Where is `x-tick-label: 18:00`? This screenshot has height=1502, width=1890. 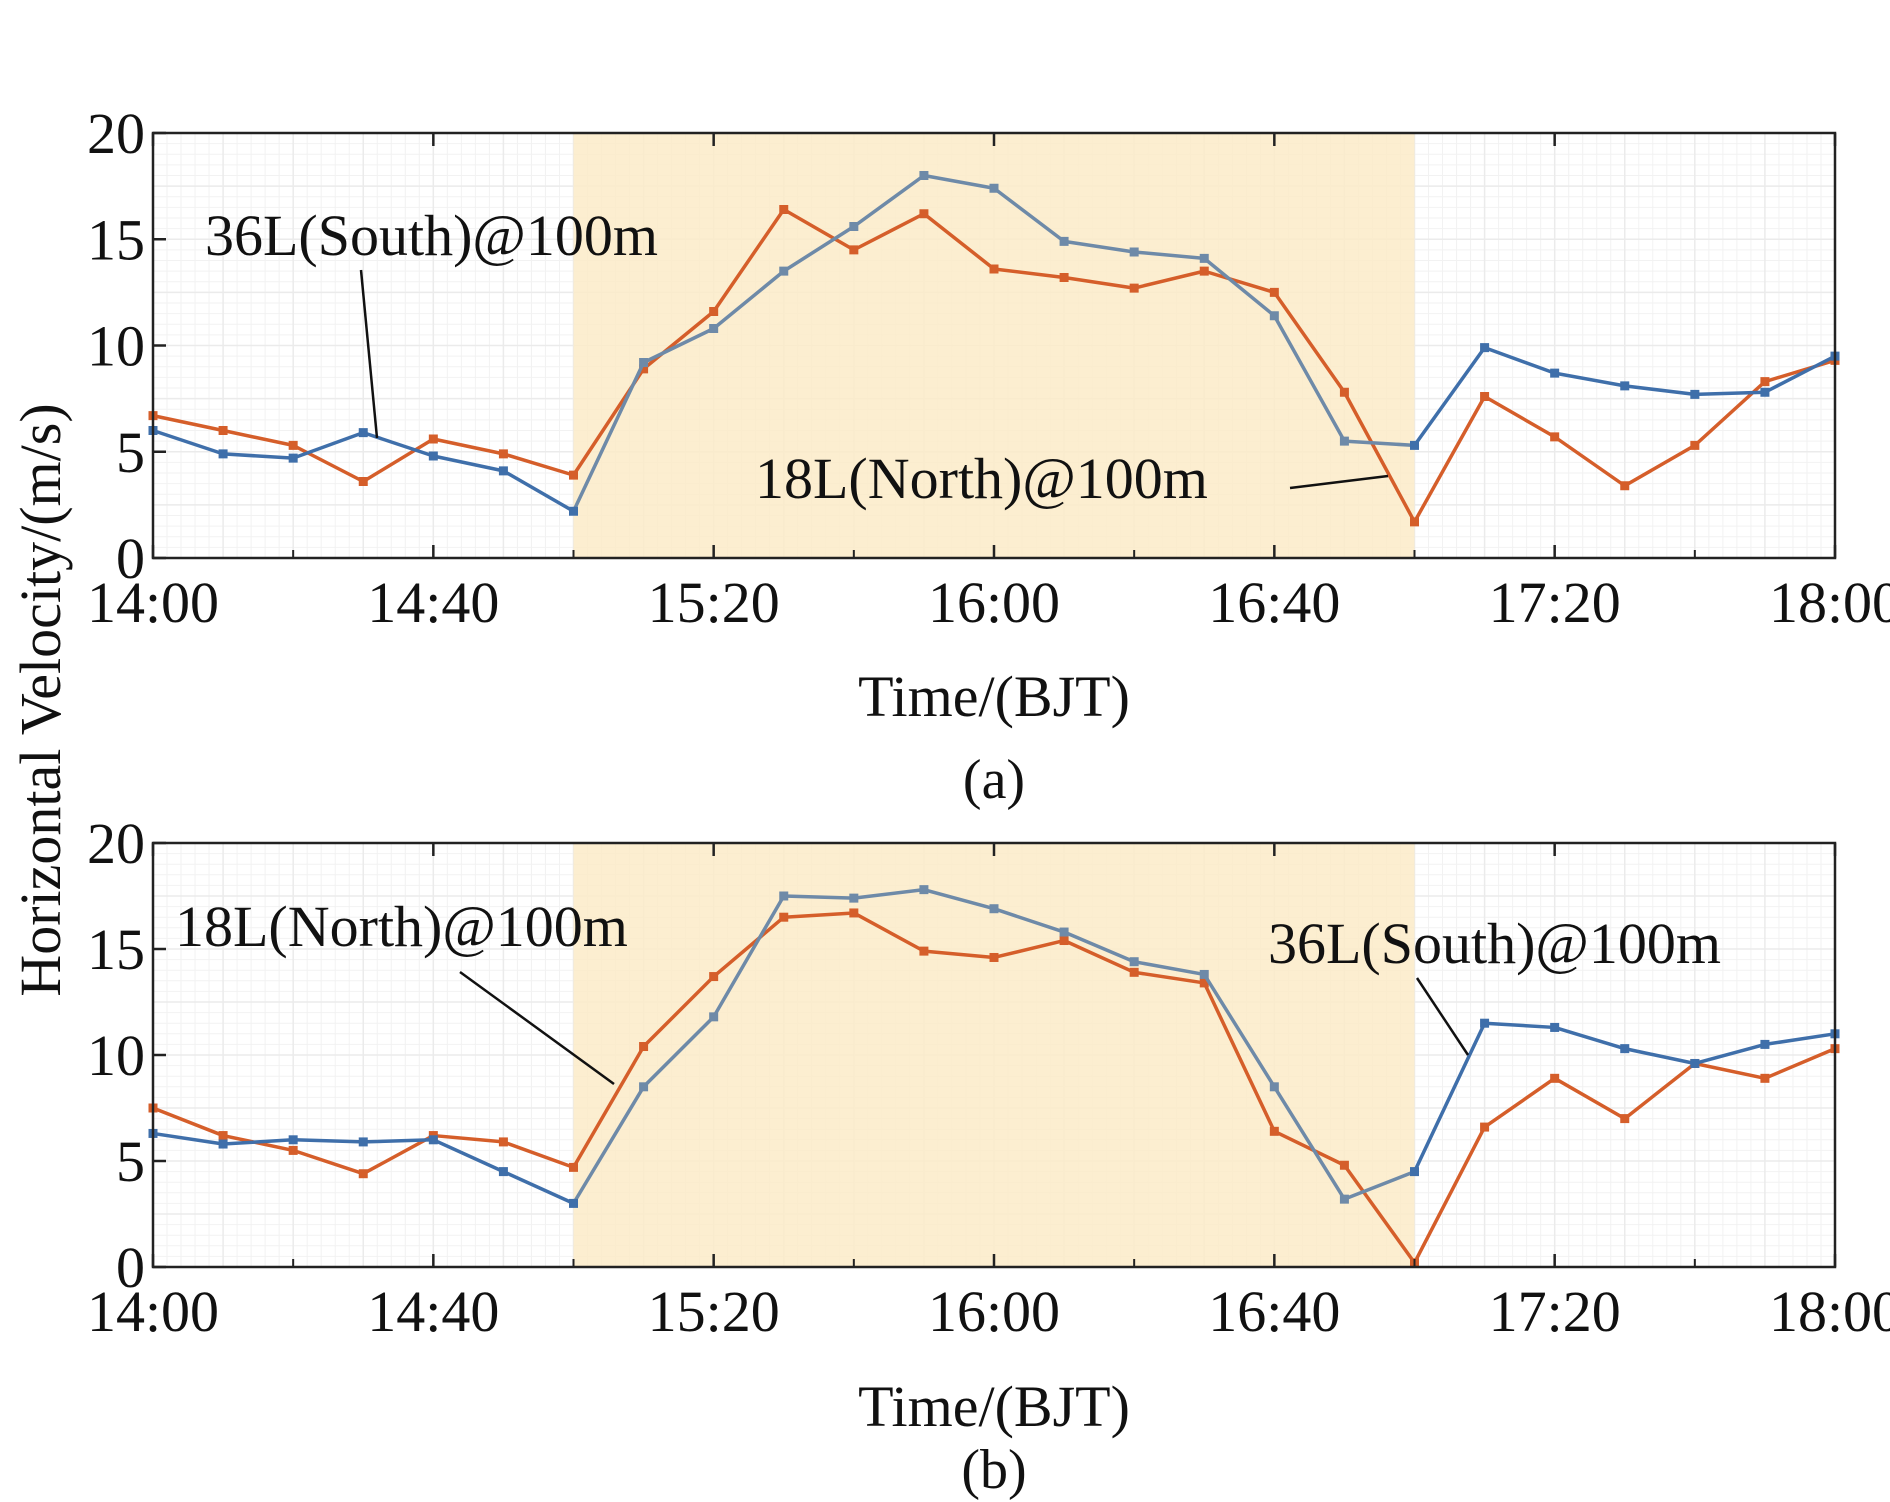
x-tick-label: 18:00 is located at coordinates (1829, 1311).